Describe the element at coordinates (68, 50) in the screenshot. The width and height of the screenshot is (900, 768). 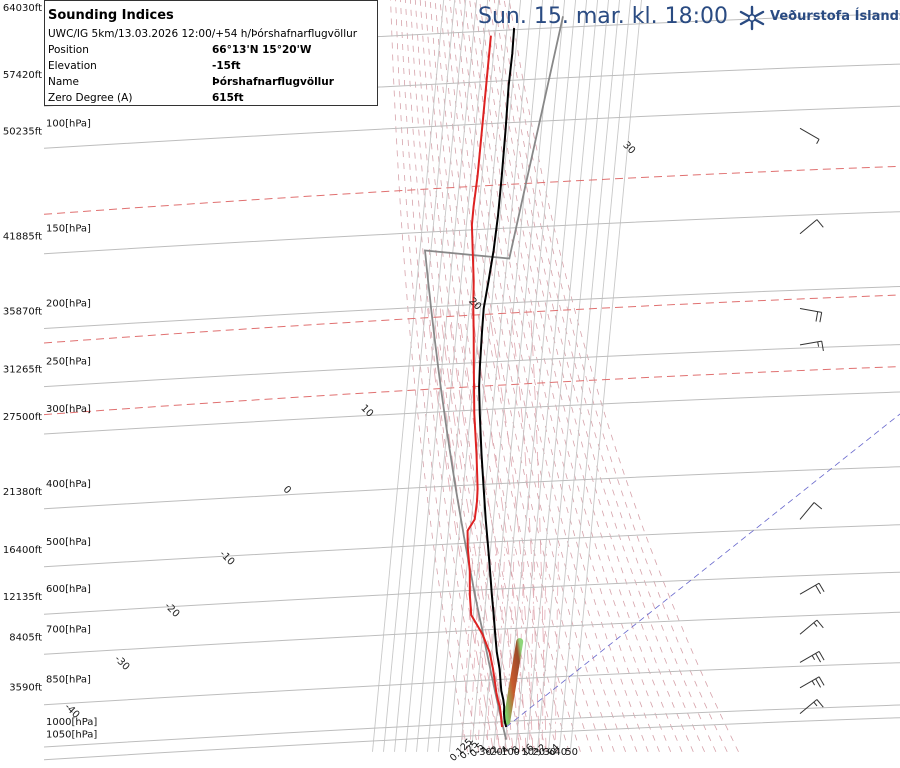
I see `position-label: Position` at that location.